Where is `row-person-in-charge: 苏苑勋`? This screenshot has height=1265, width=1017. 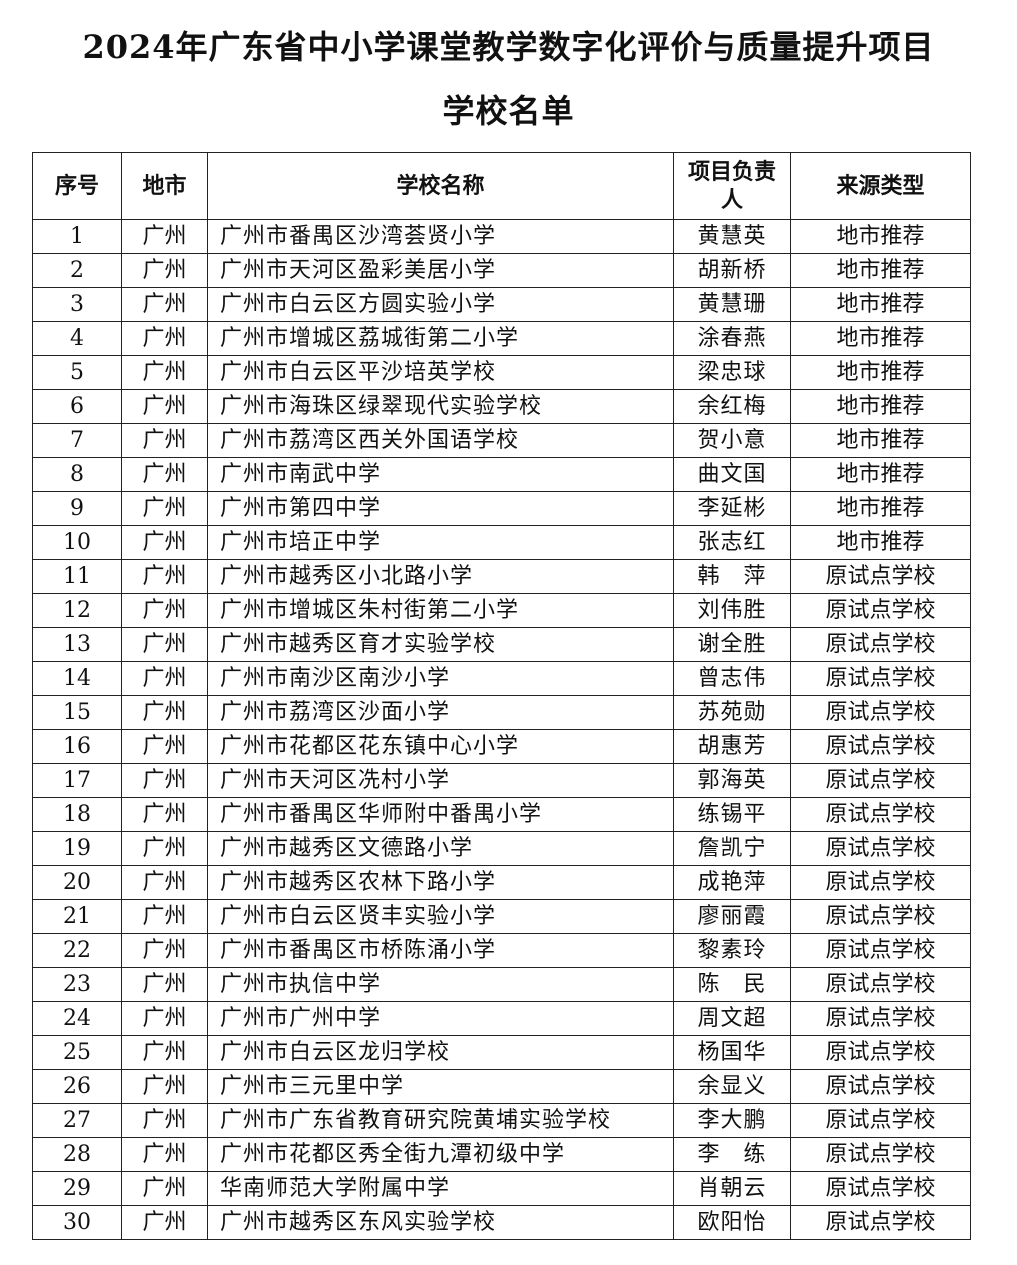 row-person-in-charge: 苏苑勋 is located at coordinates (732, 712).